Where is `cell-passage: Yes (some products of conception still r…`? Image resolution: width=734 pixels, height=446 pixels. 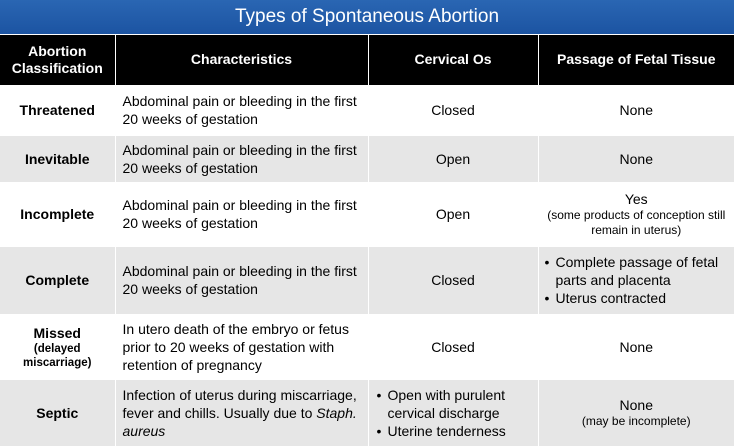
cell-passage: Yes (some products of conception still r… is located at coordinates (636, 213).